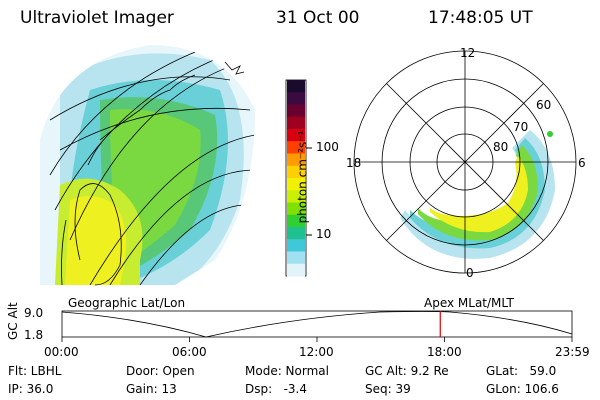 This screenshot has height=400, width=600. I want to click on mlt-label-0: 0, so click(470, 273).